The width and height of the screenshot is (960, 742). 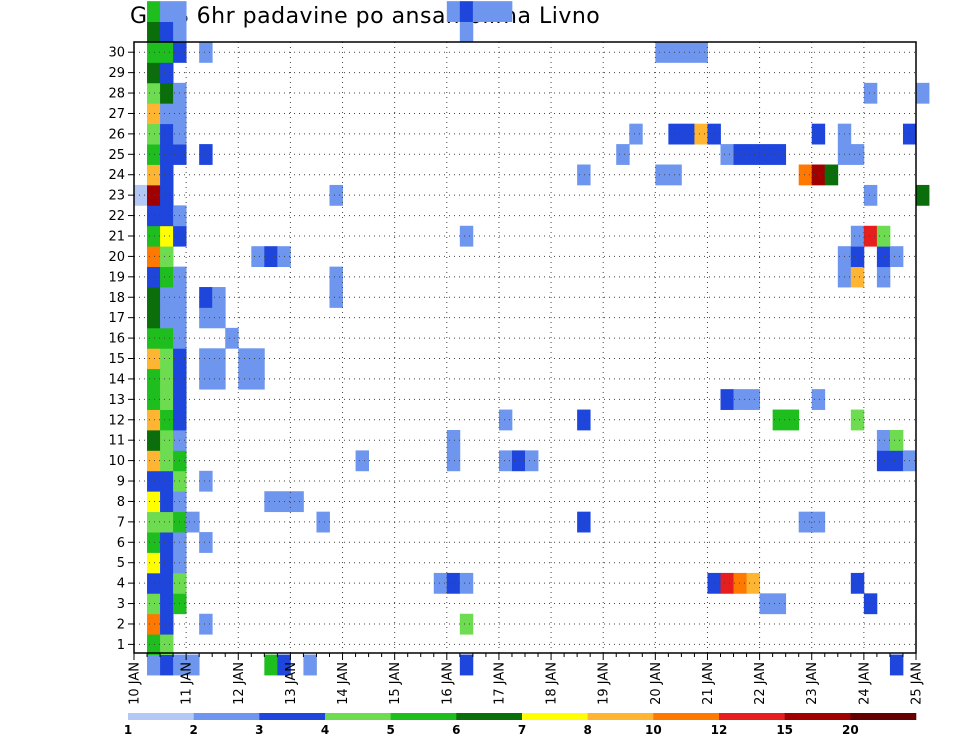 I want to click on x-tick-label: 10 JAN, so click(x=135, y=683).